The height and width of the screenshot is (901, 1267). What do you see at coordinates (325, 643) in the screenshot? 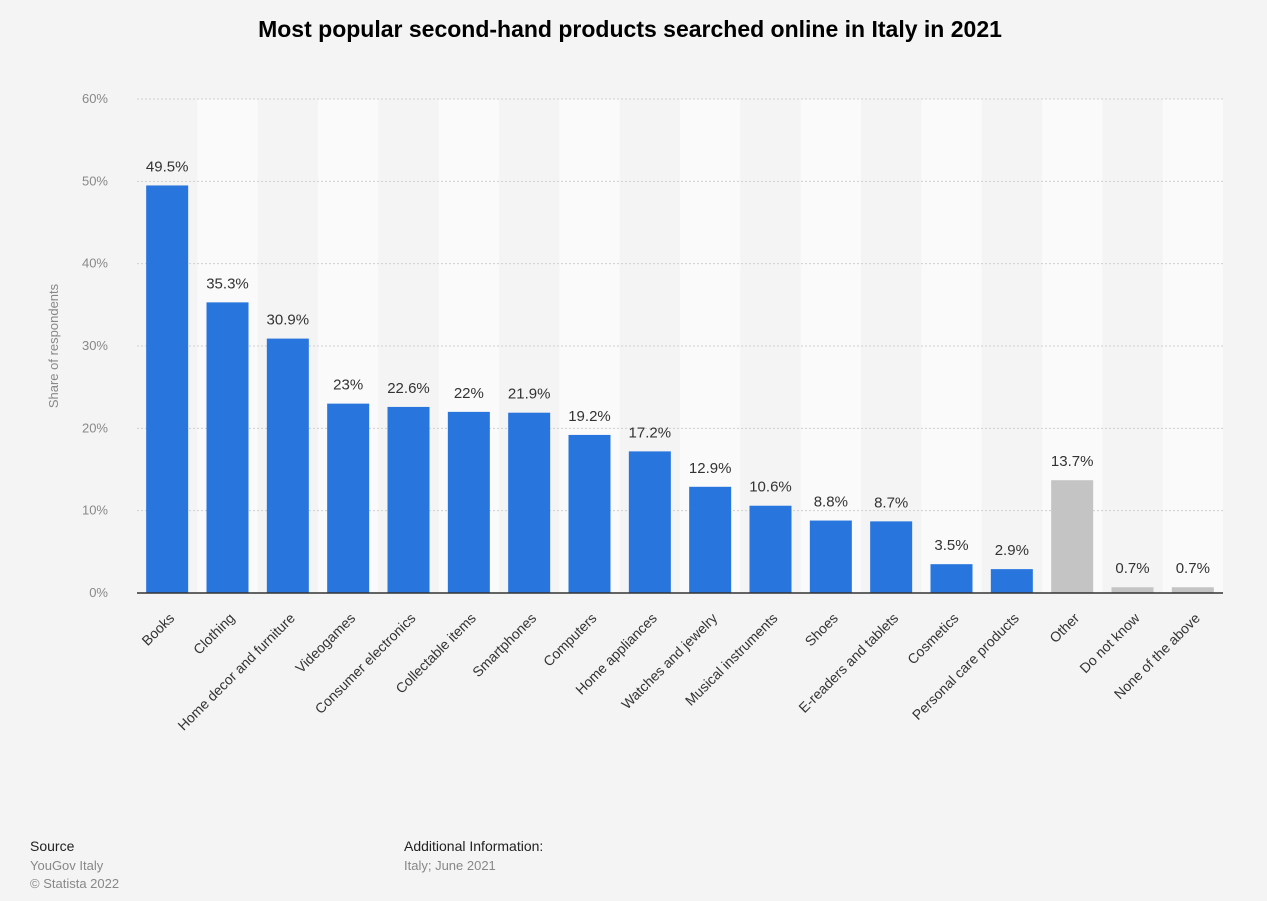
I see `x-tick-label: Videogames` at bounding box center [325, 643].